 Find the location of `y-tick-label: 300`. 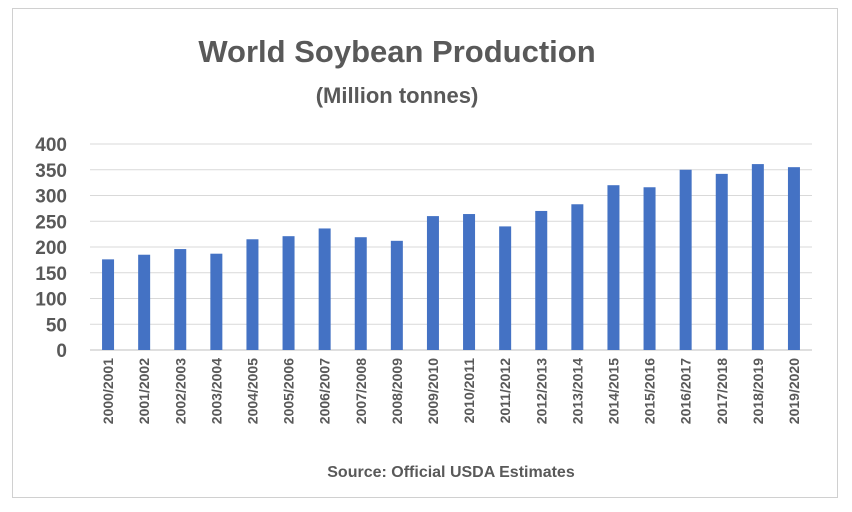

y-tick-label: 300 is located at coordinates (51, 197).